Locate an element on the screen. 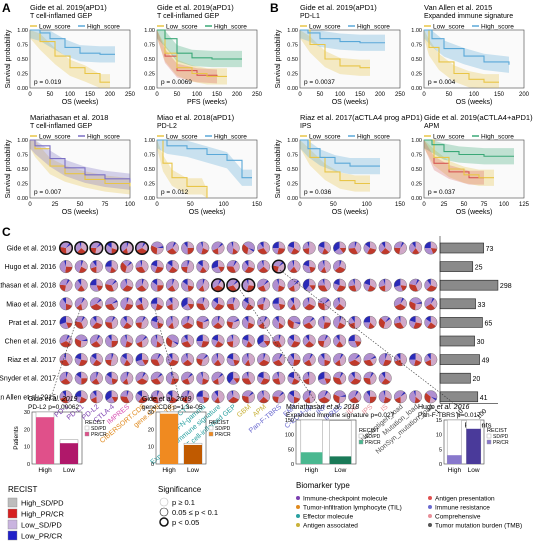  biomarker-type-title: Biomarker type is located at coordinates (323, 485).